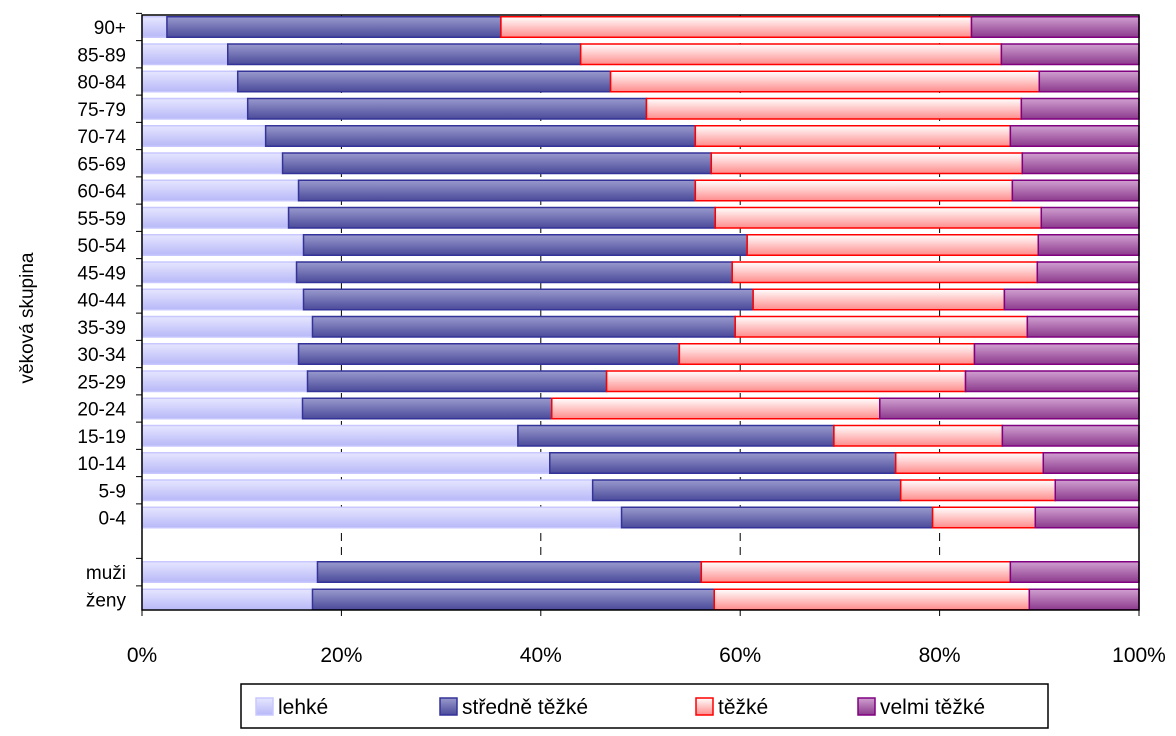 Image resolution: width=1176 pixels, height=736 pixels. What do you see at coordinates (101, 137) in the screenshot?
I see `y-tick-label: 70-74` at bounding box center [101, 137].